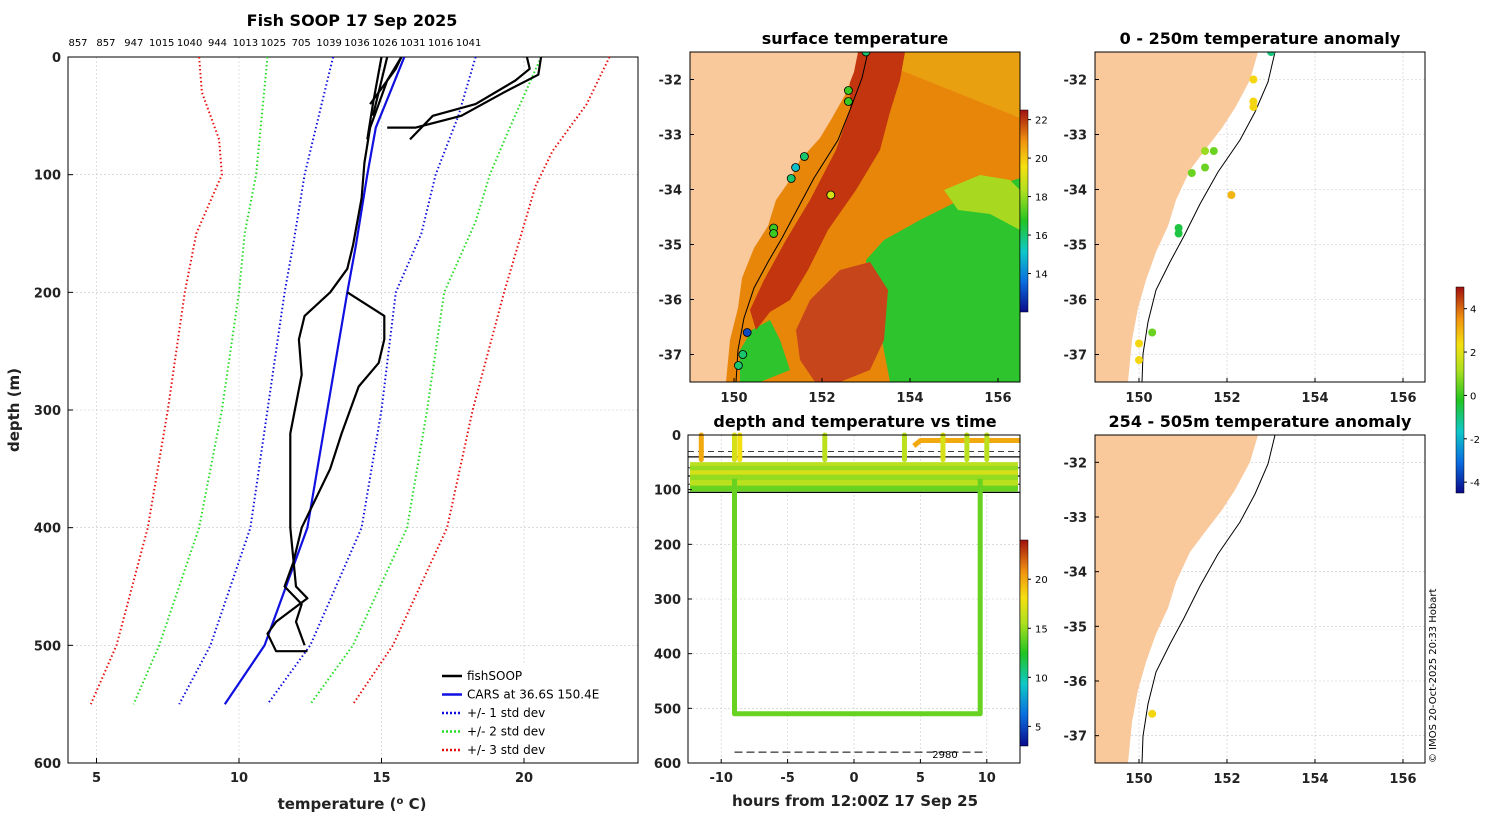  What do you see at coordinates (987, 778) in the screenshot?
I see `x-tick-label: 10` at bounding box center [987, 778].